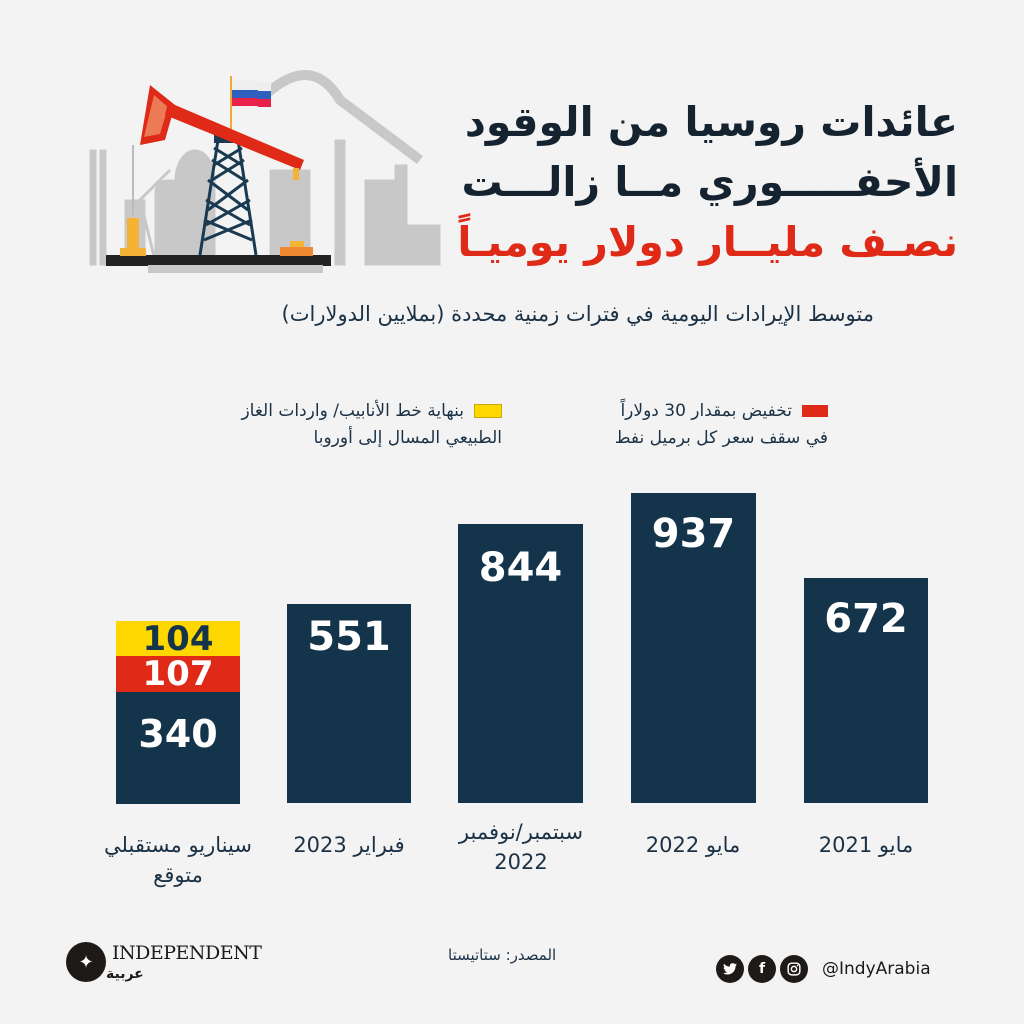  Describe the element at coordinates (693, 534) in the screenshot. I see `bar-value: 937` at that location.